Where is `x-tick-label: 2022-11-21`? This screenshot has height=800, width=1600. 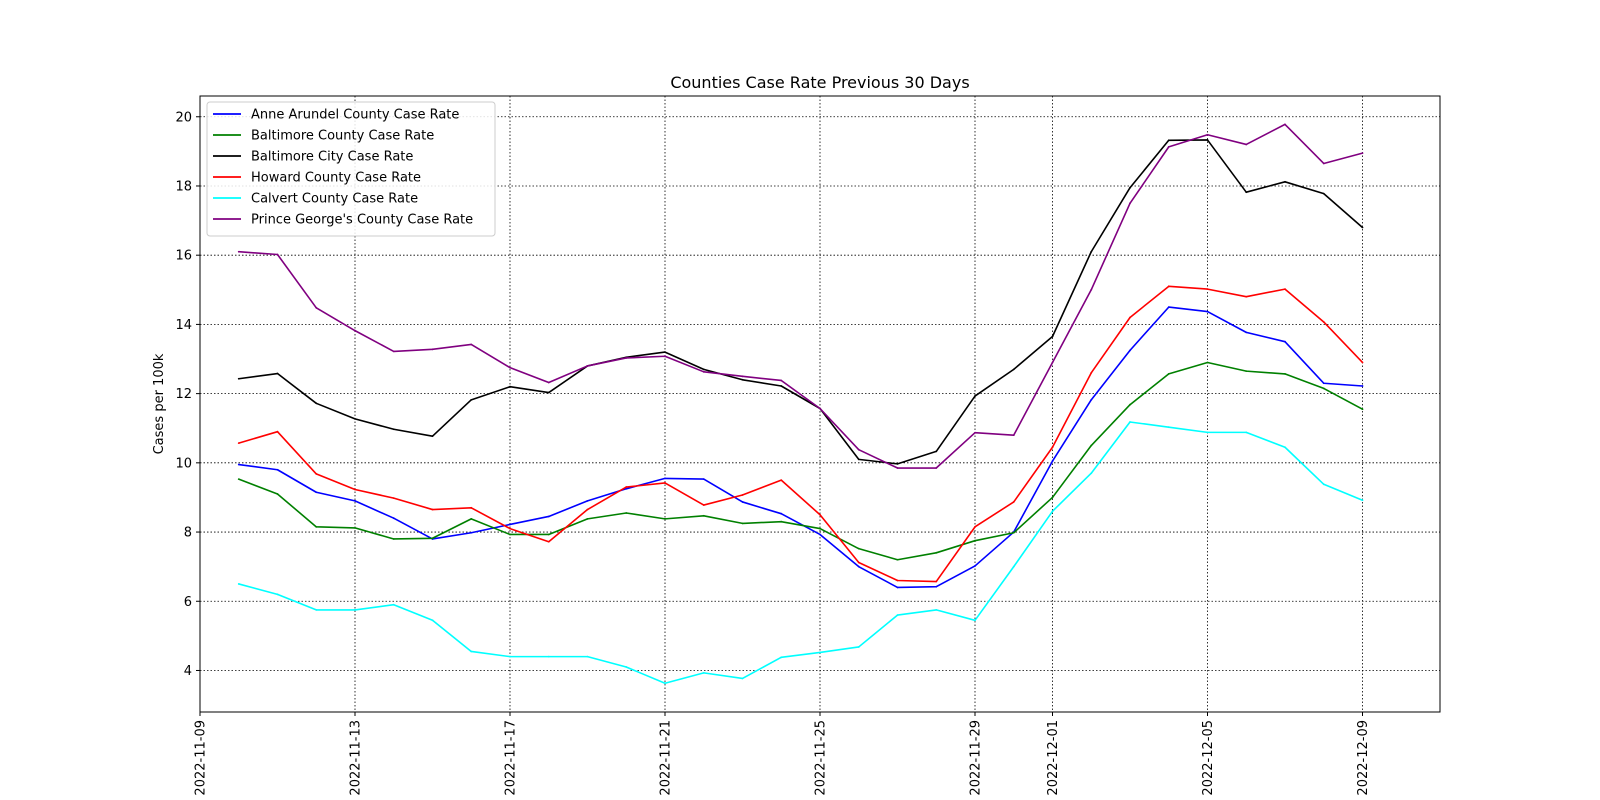
x-tick-label: 2022-11-21 is located at coordinates (666, 758).